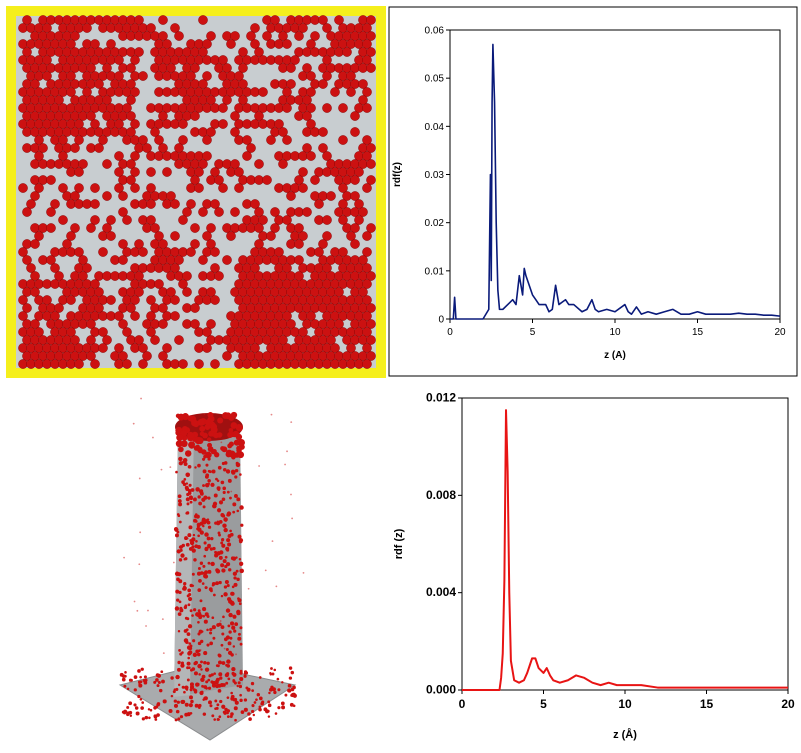  What do you see at coordinates (435, 271) in the screenshot?
I see `y-tick-label: 0.01` at bounding box center [435, 271].